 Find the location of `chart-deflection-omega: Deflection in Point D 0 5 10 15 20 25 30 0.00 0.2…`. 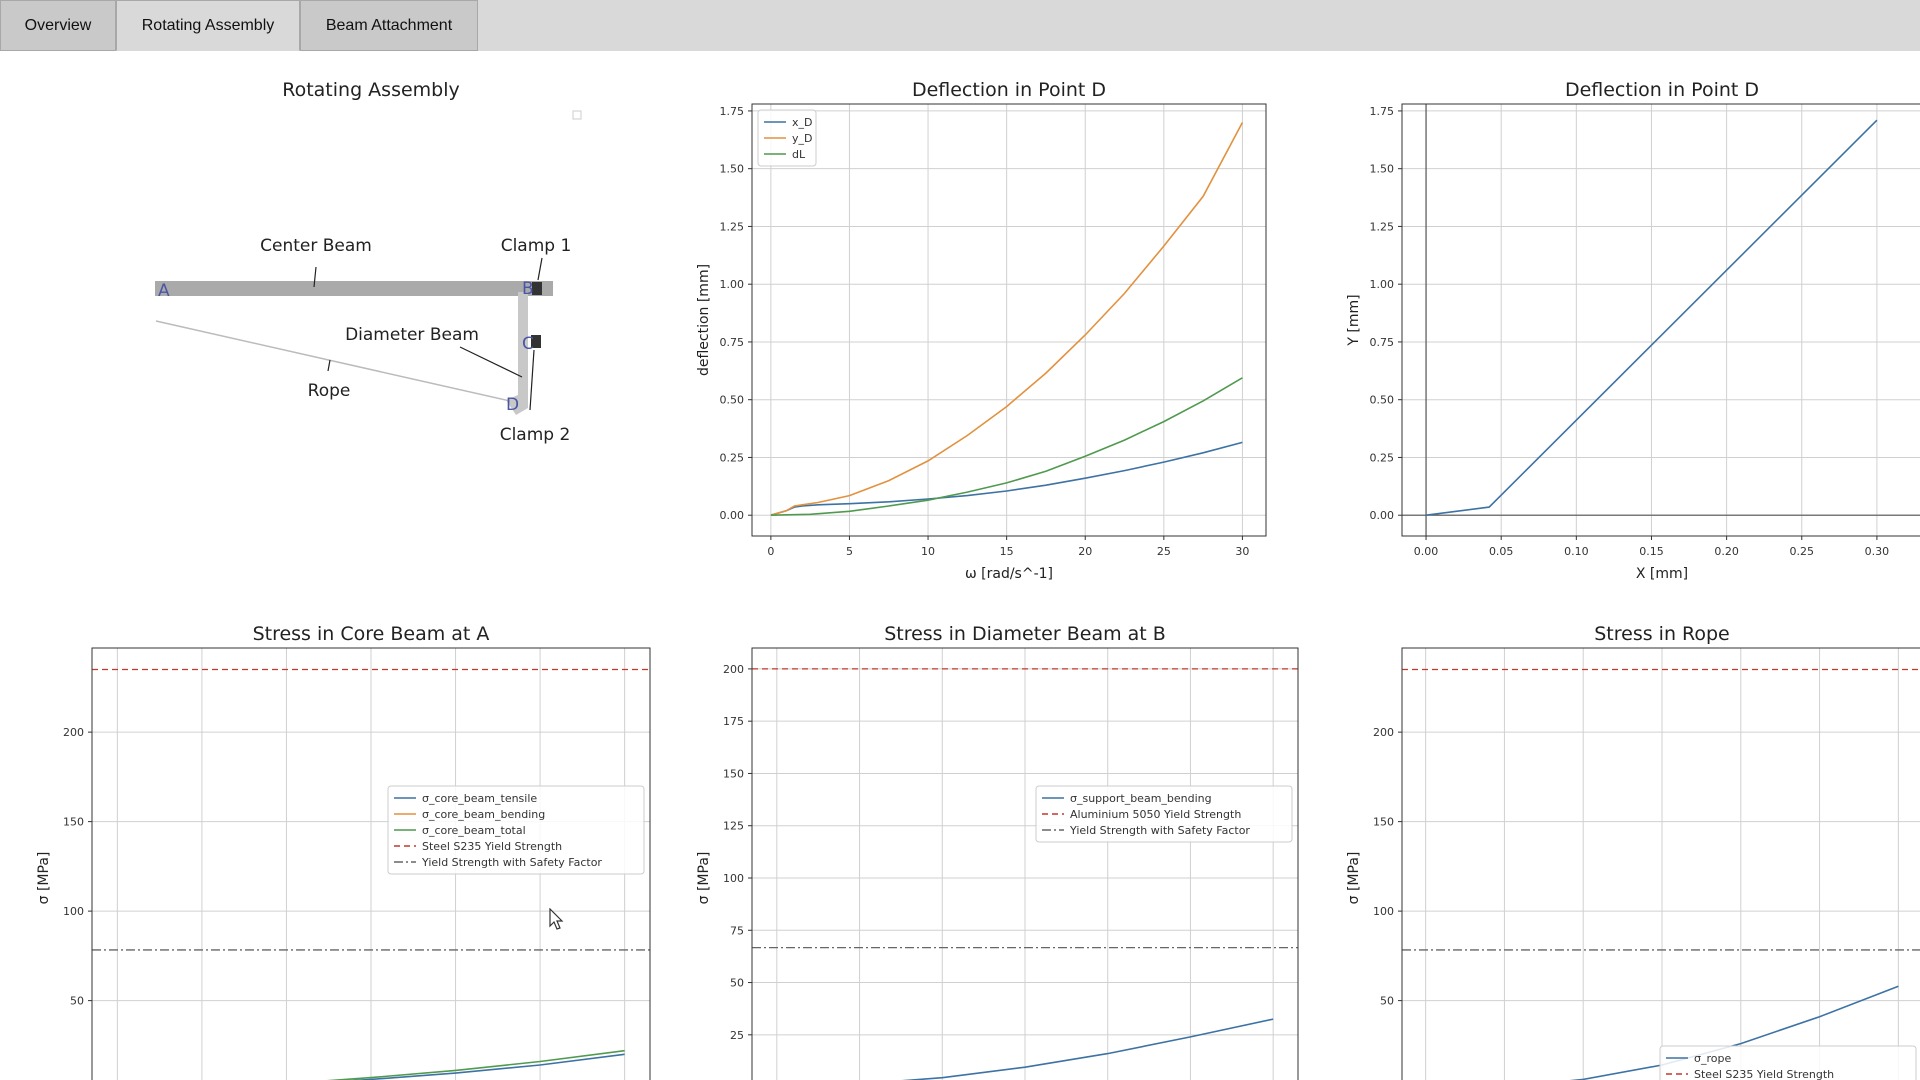

chart-deflection-omega: Deflection in Point D 0 5 10 15 20 25 30 0.00 0.2… is located at coordinates (981, 330).